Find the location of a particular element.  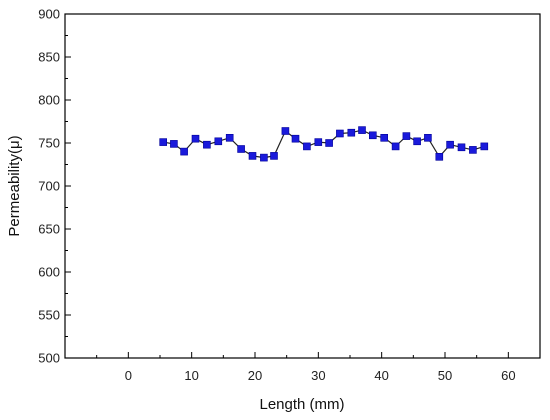

y-axis-ticks: 500 550 600 650 700 750 800 850 900 is located at coordinates (54, 186).